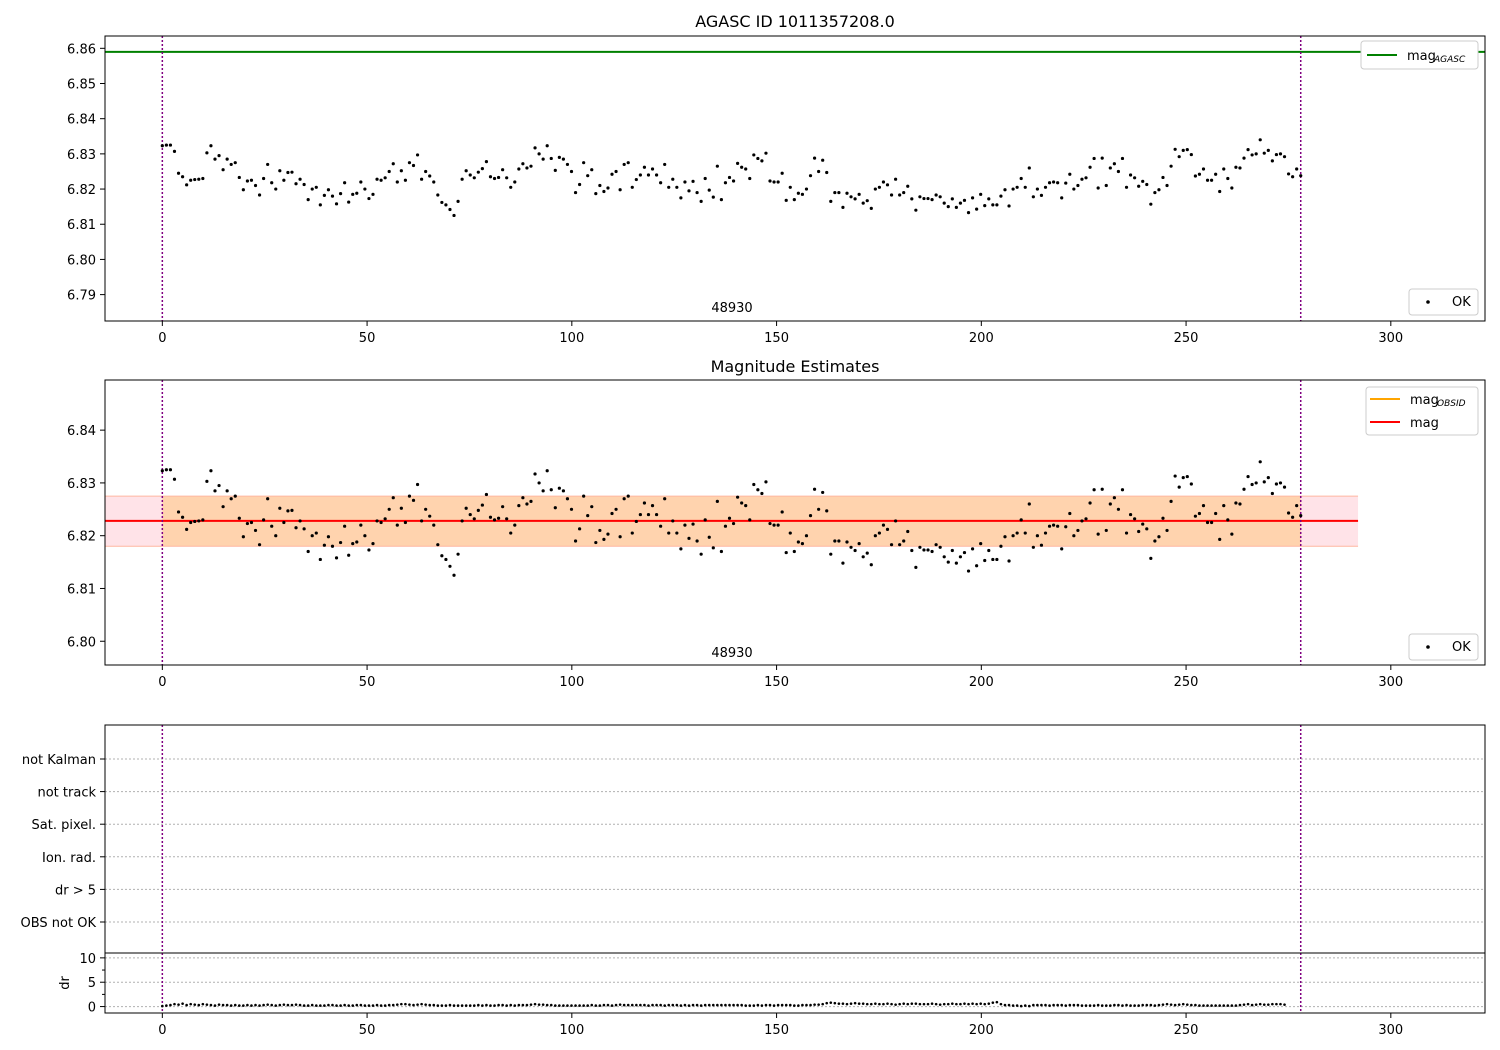 The image size is (1500, 1050). What do you see at coordinates (81, 642) in the screenshot?
I see `panel2-ytick-label: 6.80` at bounding box center [81, 642].